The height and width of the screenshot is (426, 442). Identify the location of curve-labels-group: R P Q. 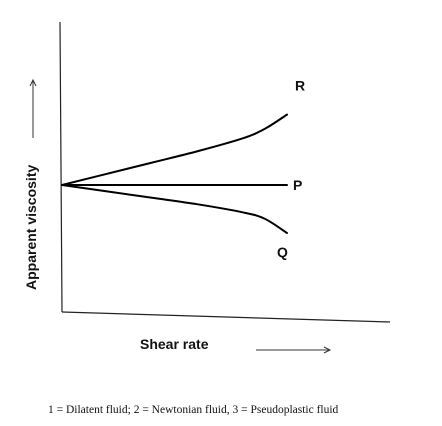
(291, 169).